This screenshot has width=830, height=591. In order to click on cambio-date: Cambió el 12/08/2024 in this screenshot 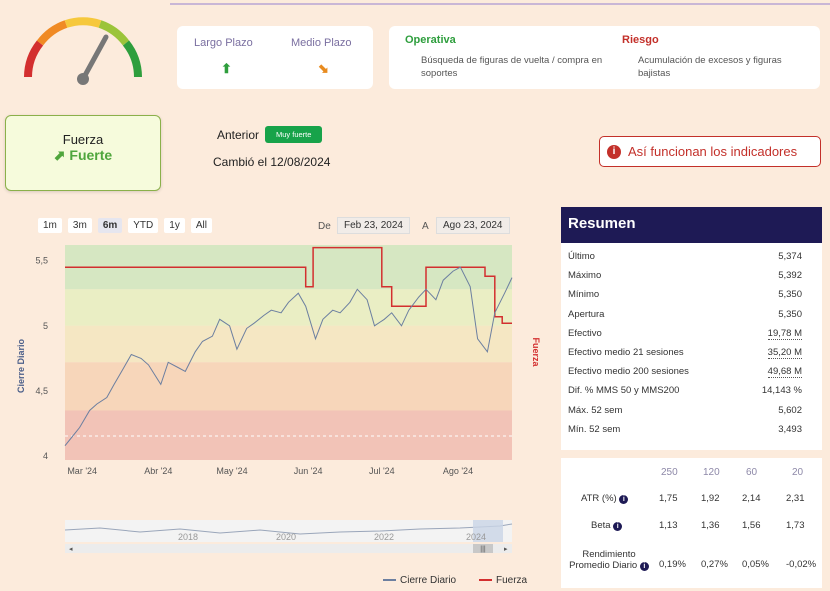, I will do `click(272, 162)`.